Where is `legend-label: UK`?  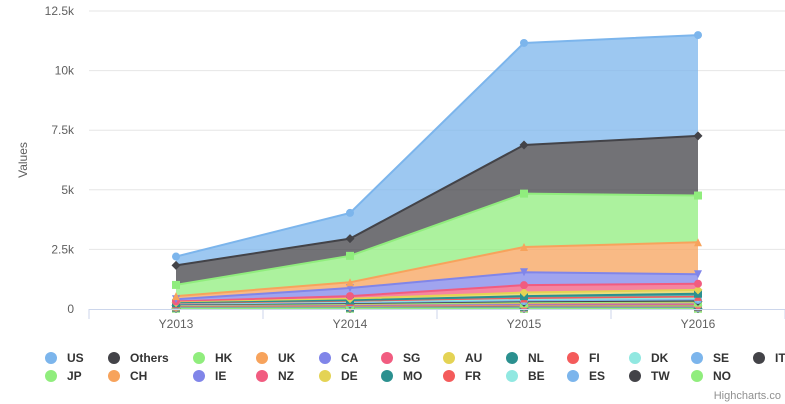
legend-label: UK is located at coordinates (287, 358).